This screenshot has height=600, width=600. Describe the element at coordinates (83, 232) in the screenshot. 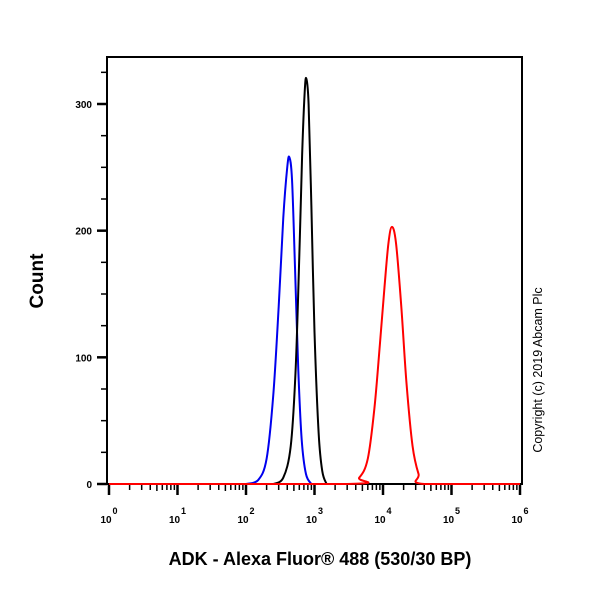

I see `y-tick-label: 200` at that location.